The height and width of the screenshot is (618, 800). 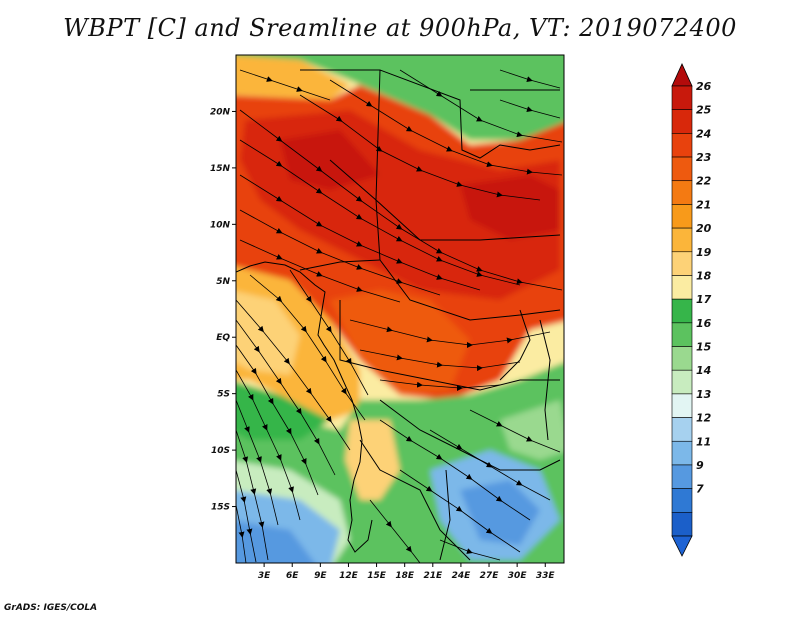 I want to click on lon-tick-label: 33E, so click(x=546, y=576).